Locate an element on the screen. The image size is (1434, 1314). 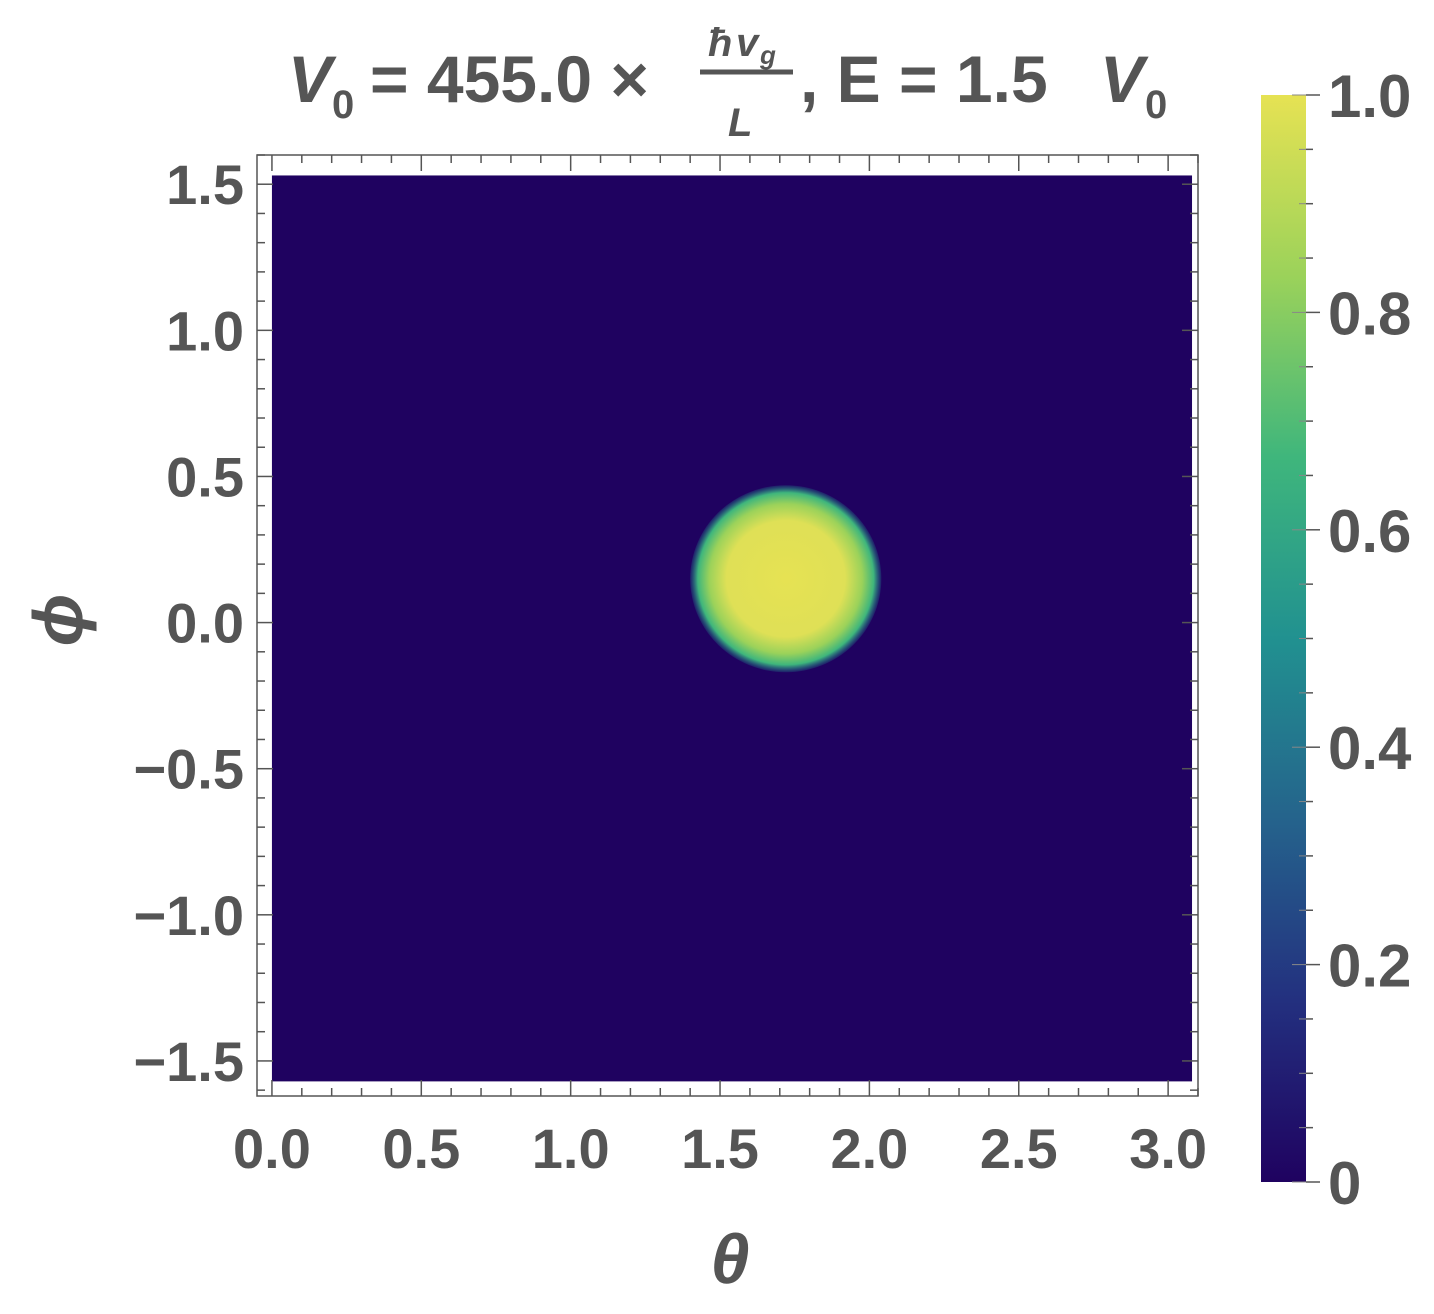
title-tail: , E = 1.5 is located at coordinates (924, 79).